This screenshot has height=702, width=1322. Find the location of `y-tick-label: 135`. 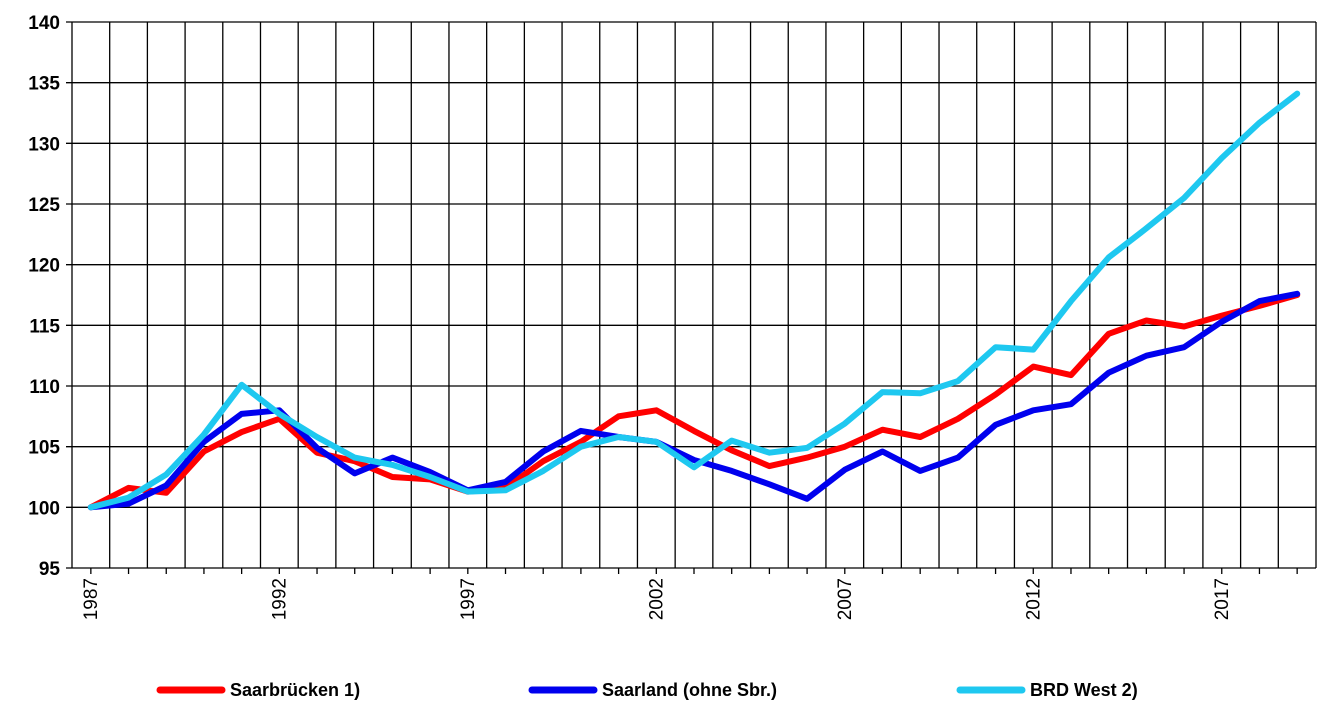

y-tick-label: 135 is located at coordinates (44, 84).